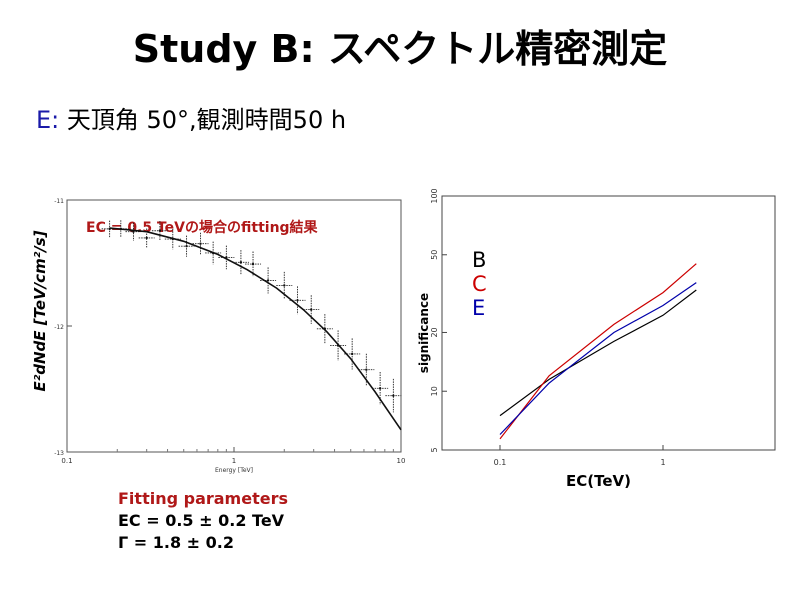 This screenshot has width=800, height=600. I want to click on left-y-tick-label: -13, so click(59, 453).